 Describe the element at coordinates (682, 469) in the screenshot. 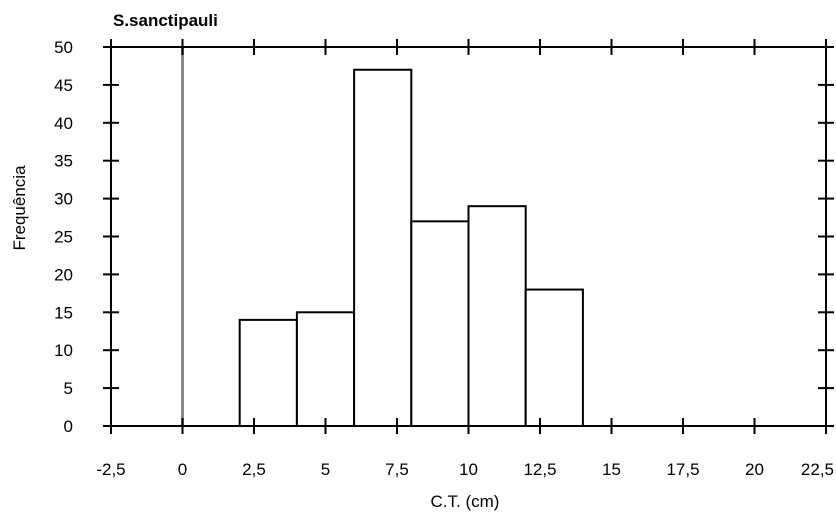

I see `x-tick-label: 17,5` at that location.